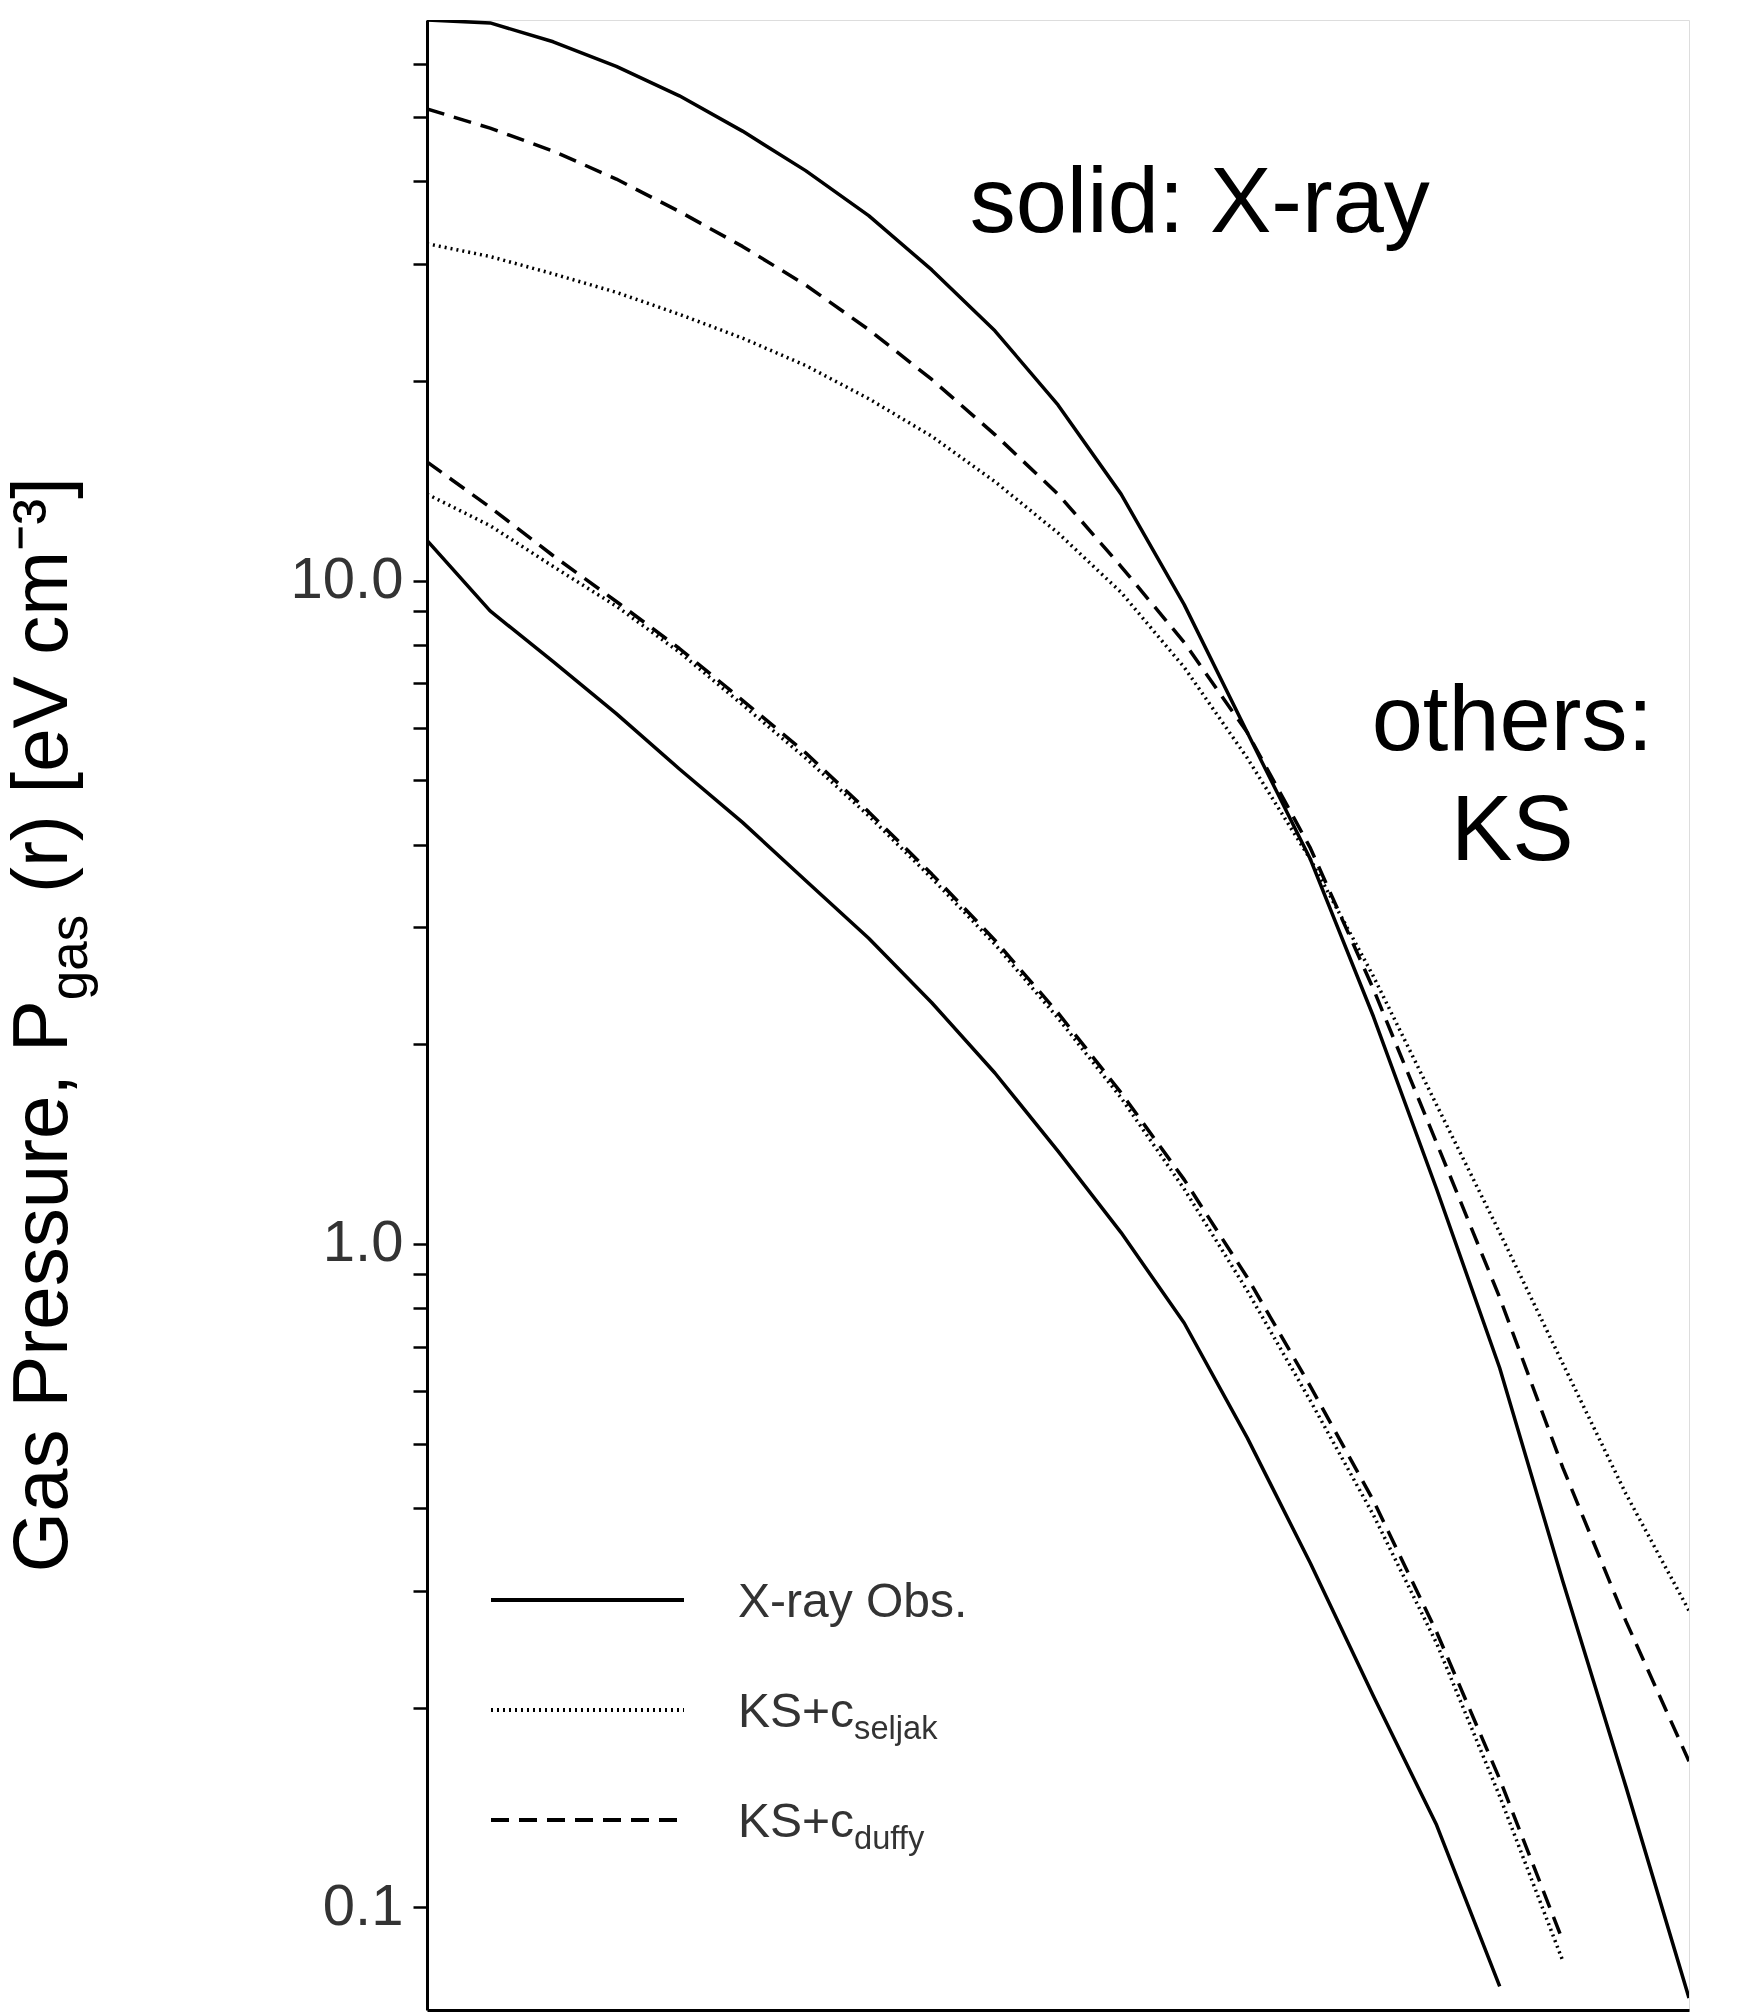  What do you see at coordinates (347, 578) in the screenshot?
I see `y-tick-label: 10.0` at bounding box center [347, 578].